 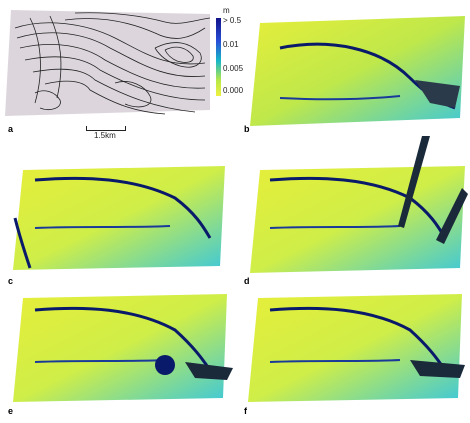 I want to click on legend-colorbar, so click(x=218, y=57).